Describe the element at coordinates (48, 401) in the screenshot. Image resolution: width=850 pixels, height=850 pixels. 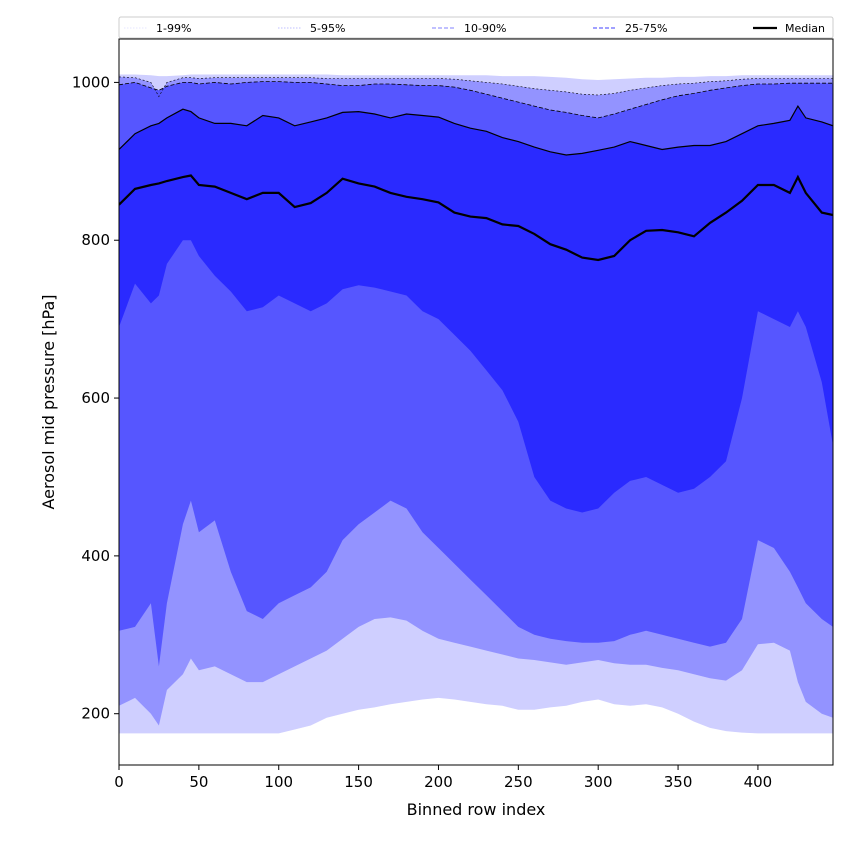
I see `y-axis-title: Aerosol mid pressure [hPa]` at that location.